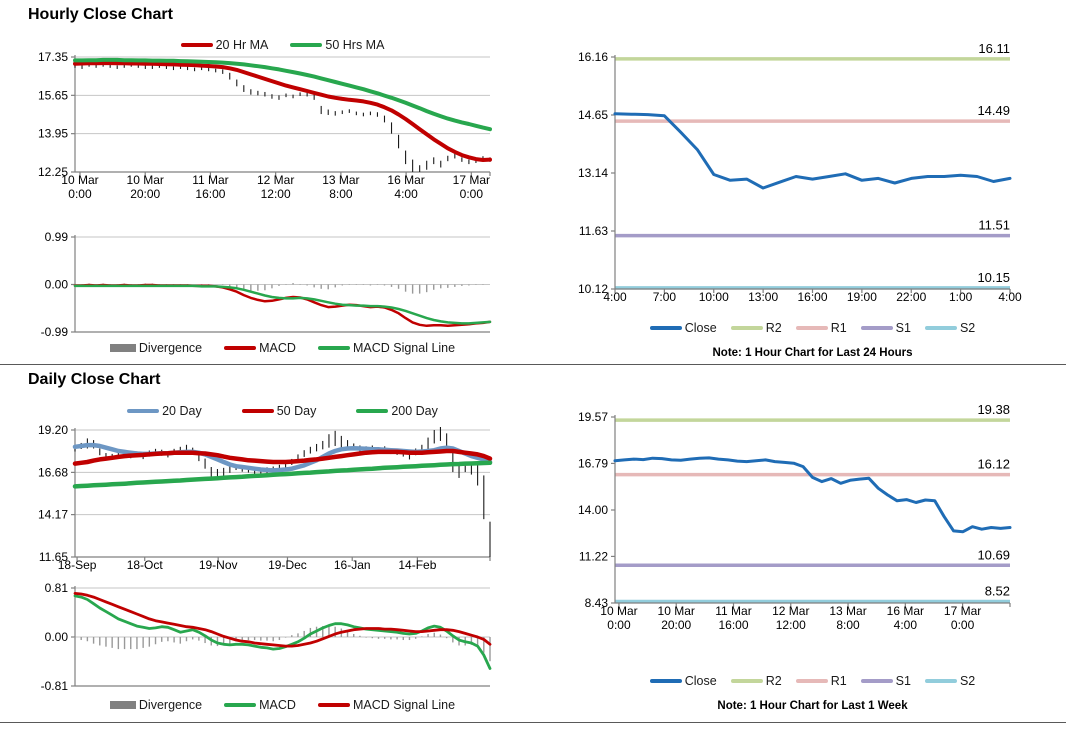 The width and height of the screenshot is (1066, 733). I want to click on hourly-price-legend: 20 Hr MA 50 Hrs MA, so click(282, 45).